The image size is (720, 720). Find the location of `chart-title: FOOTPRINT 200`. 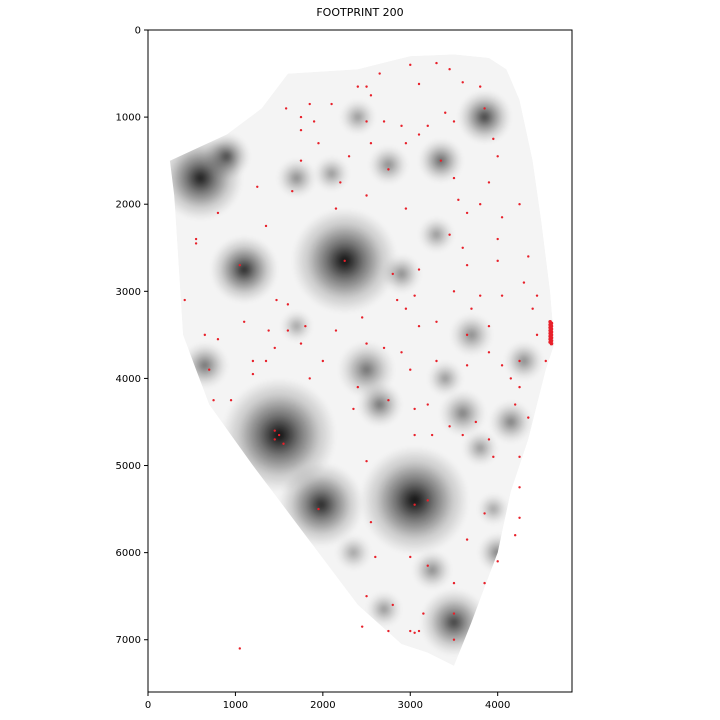

chart-title: FOOTPRINT 200 is located at coordinates (359, 12).